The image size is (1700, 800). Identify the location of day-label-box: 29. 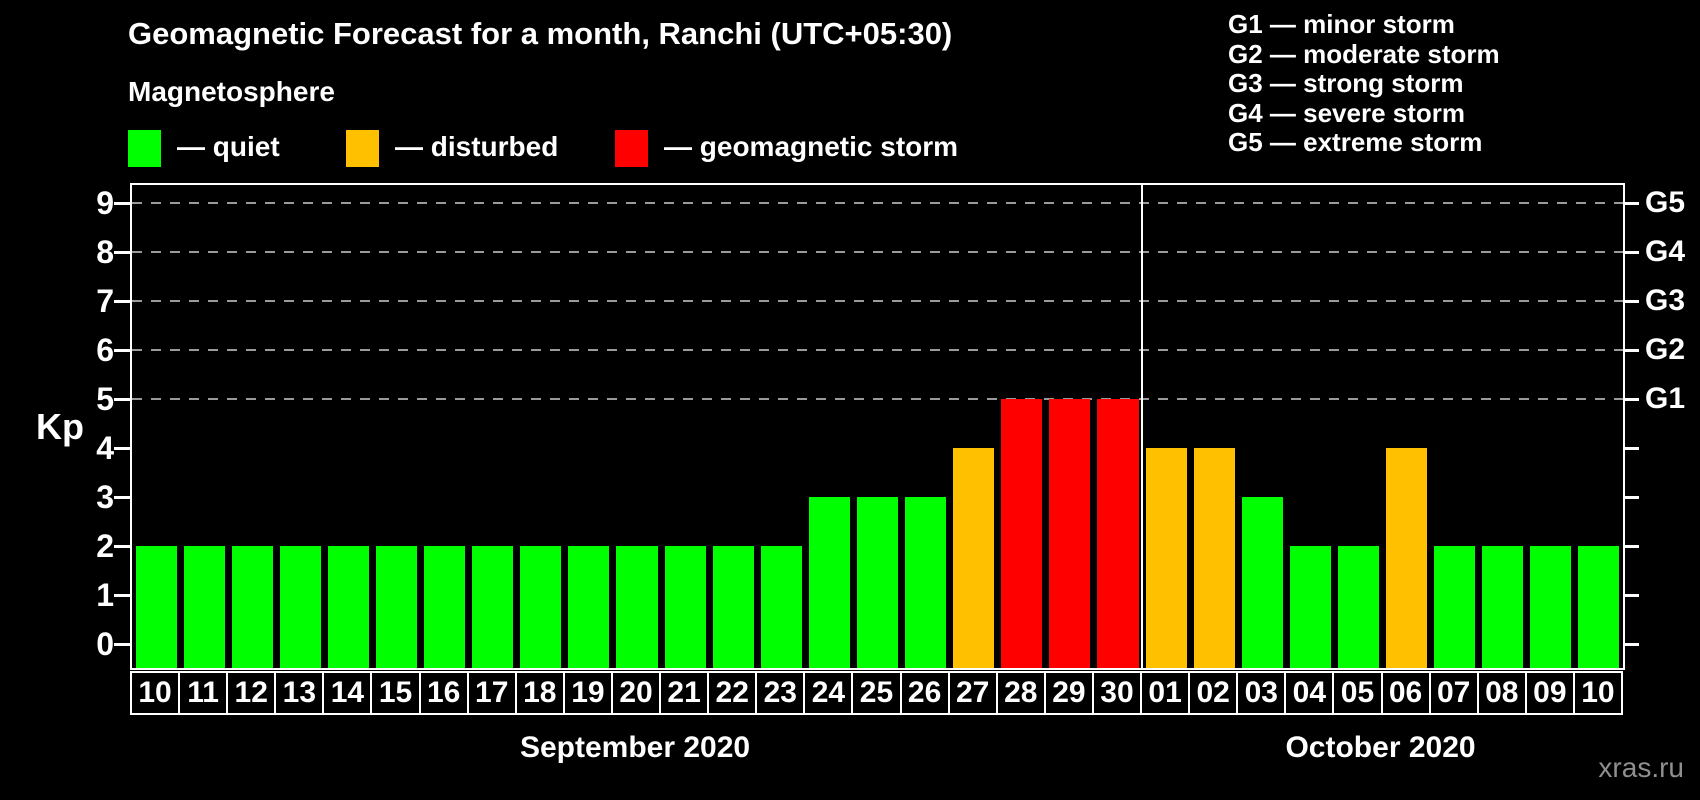
(1068, 693).